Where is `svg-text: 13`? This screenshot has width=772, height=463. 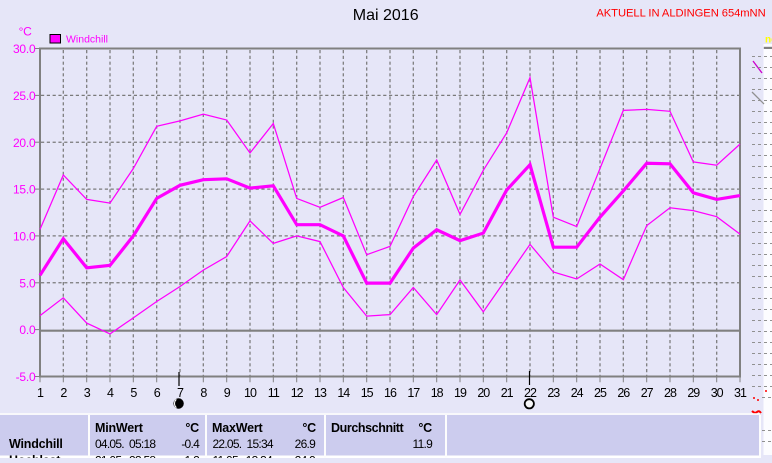 svg-text: 13 is located at coordinates (320, 393).